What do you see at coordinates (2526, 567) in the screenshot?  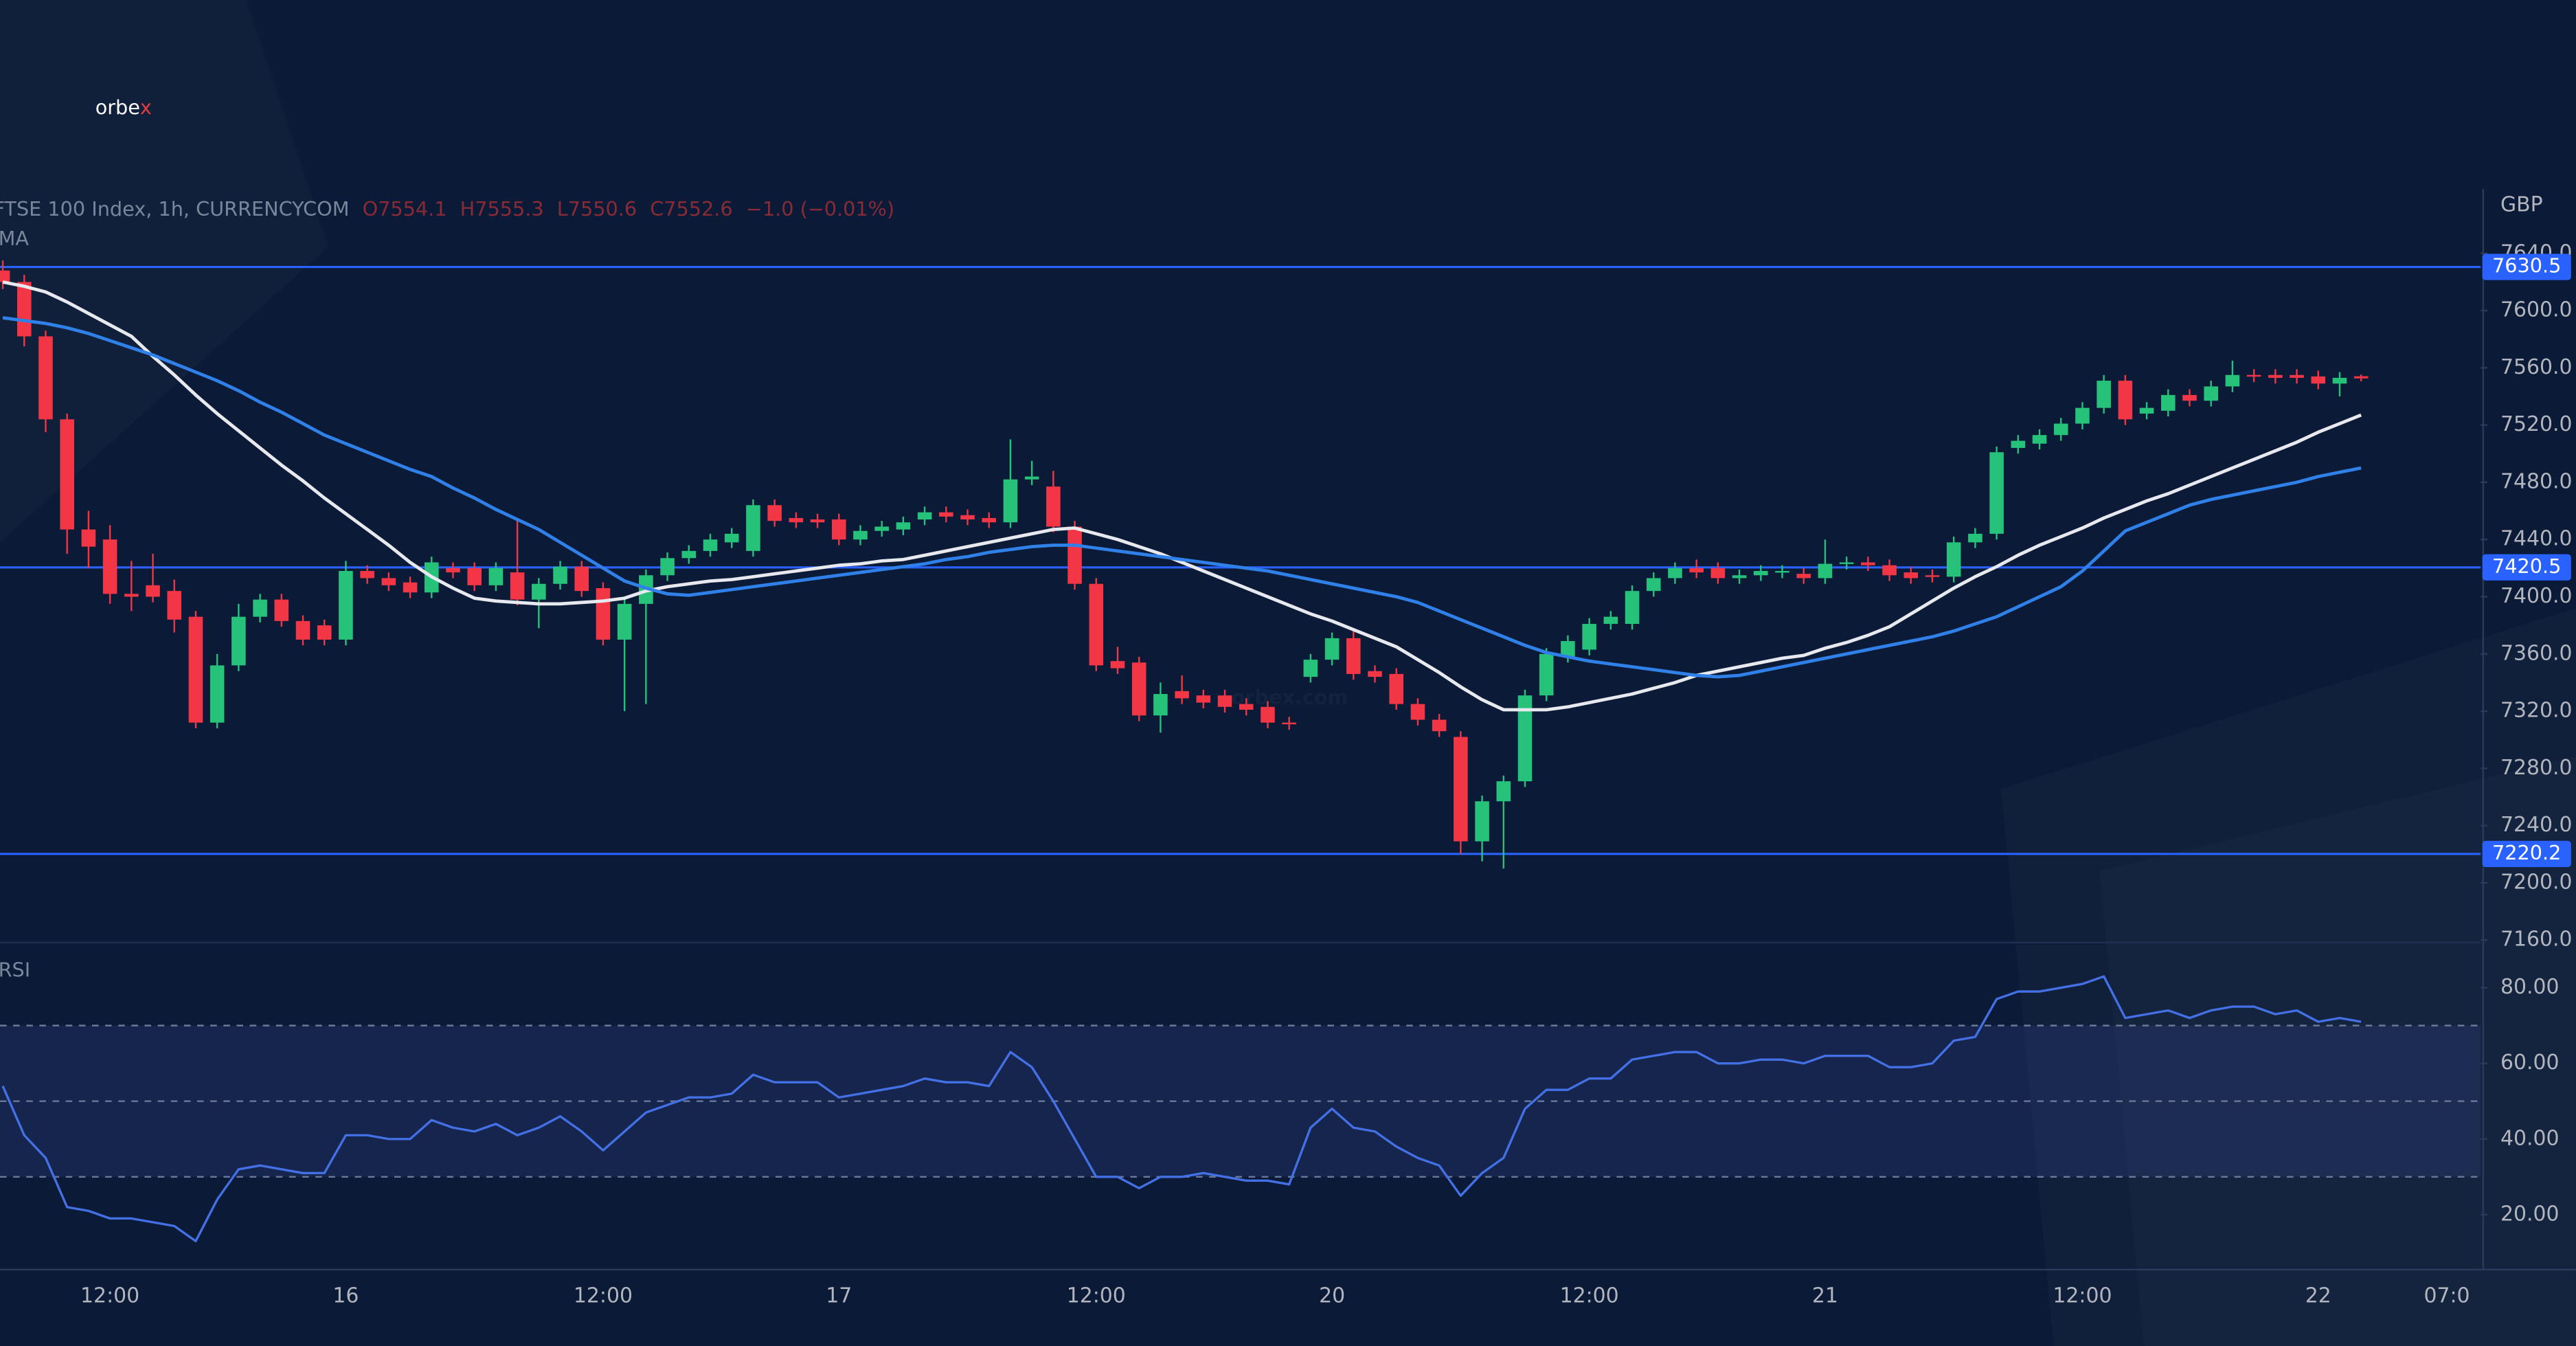 I see `level-badge` at bounding box center [2526, 567].